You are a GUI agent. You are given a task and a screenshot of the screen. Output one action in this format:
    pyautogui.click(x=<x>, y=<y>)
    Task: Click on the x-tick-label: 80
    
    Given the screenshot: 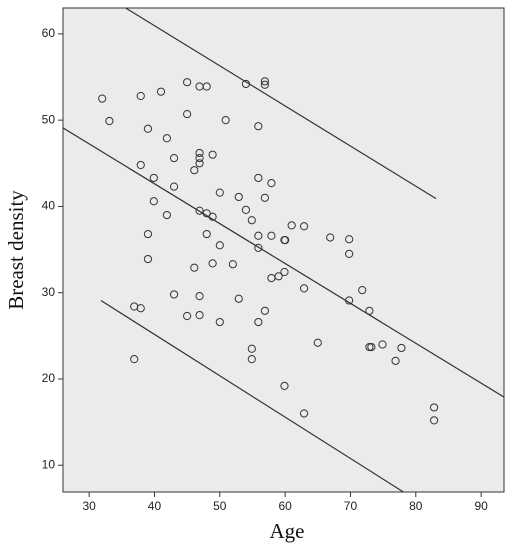 What is the action you would take?
    pyautogui.click(x=416, y=506)
    